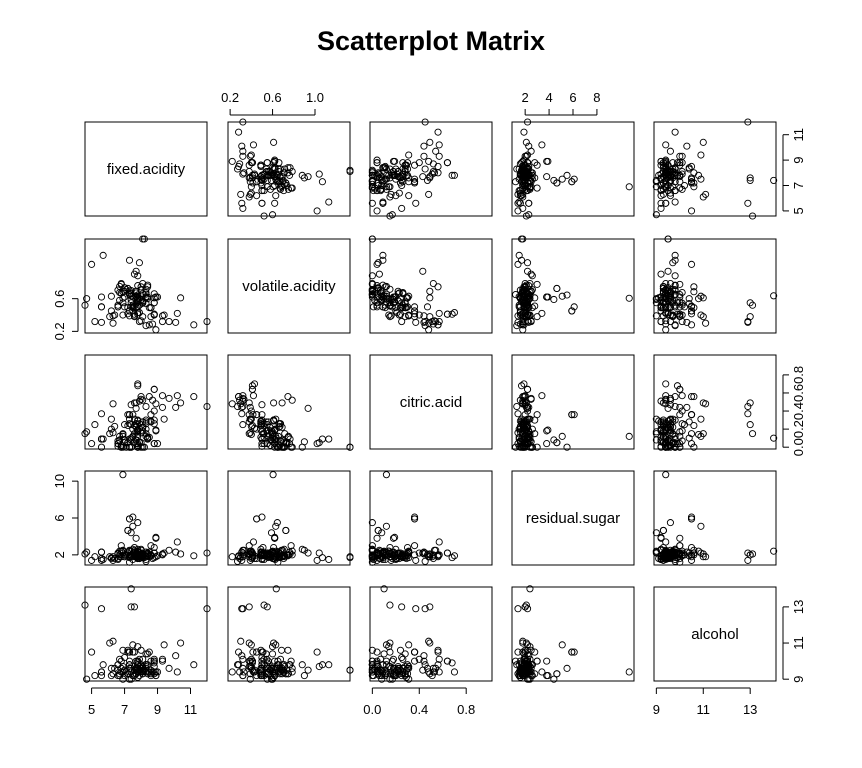 This screenshot has width=862, height=768. Describe the element at coordinates (656, 316) in the screenshot. I see `point-volatile.acidity-vs-alcohol-56` at that location.